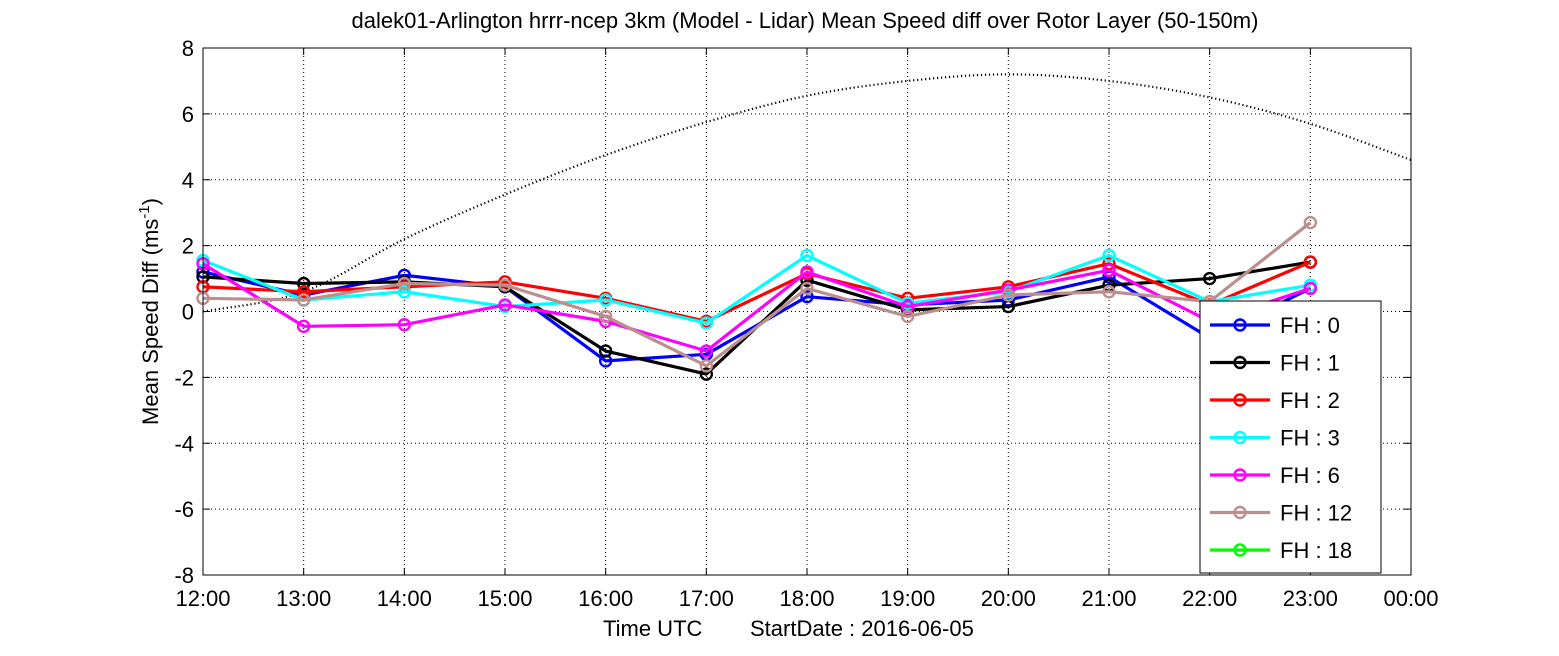 The image size is (1559, 656). What do you see at coordinates (188, 114) in the screenshot?
I see `y-tick-label: 6` at bounding box center [188, 114].